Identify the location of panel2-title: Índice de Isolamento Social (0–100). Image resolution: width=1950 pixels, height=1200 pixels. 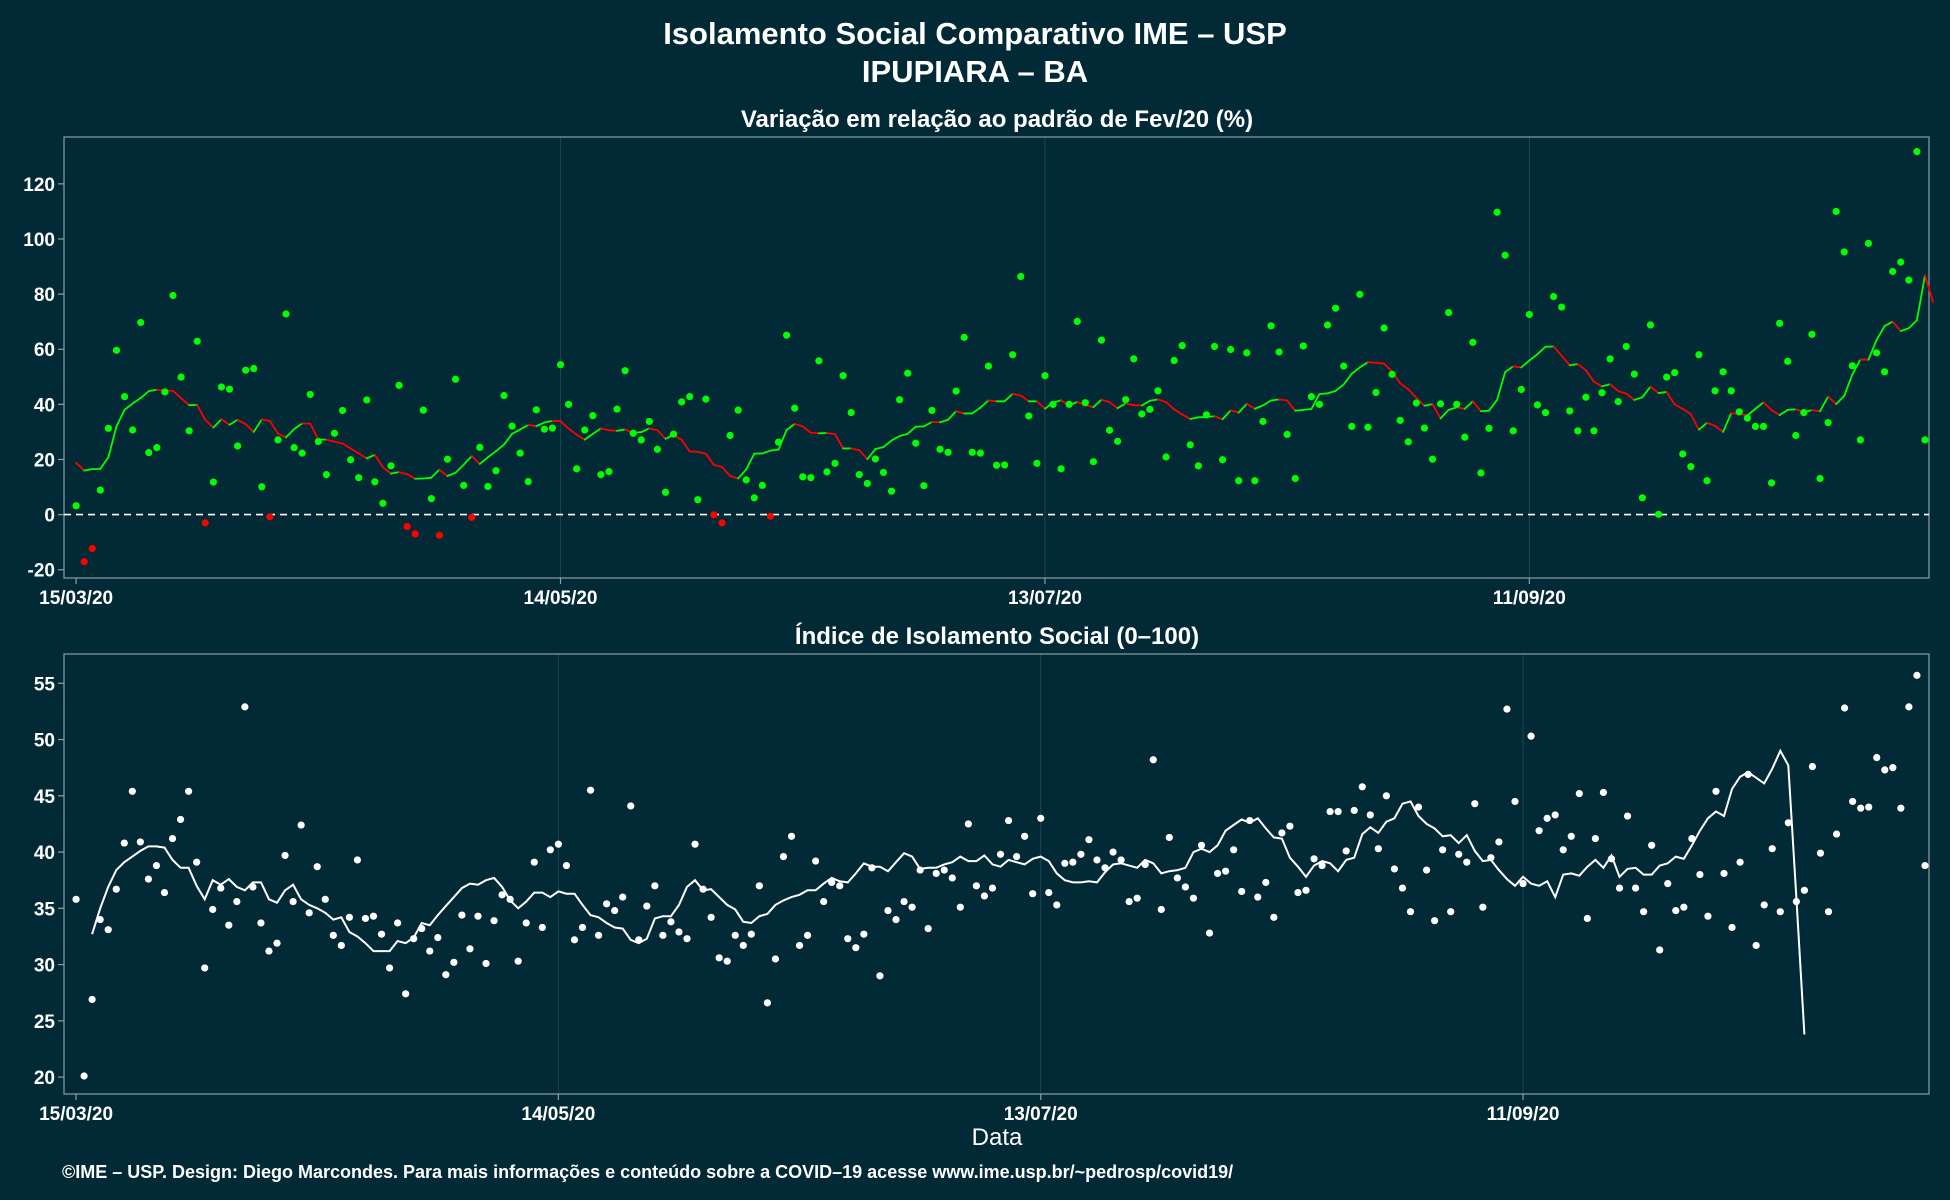
(997, 636).